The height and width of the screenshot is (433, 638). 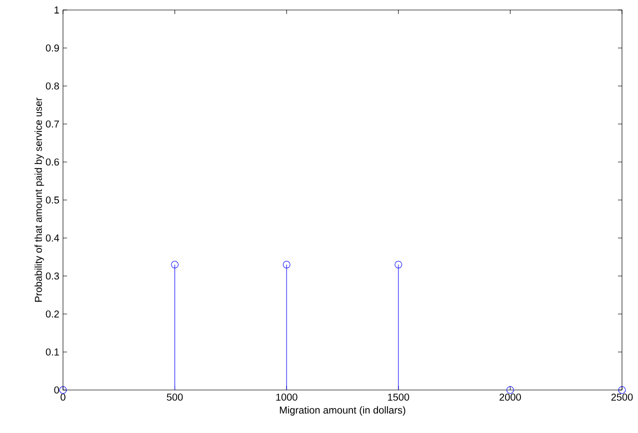 What do you see at coordinates (343, 411) in the screenshot?
I see `x-axis-title: Migration amount (in dollars)` at bounding box center [343, 411].